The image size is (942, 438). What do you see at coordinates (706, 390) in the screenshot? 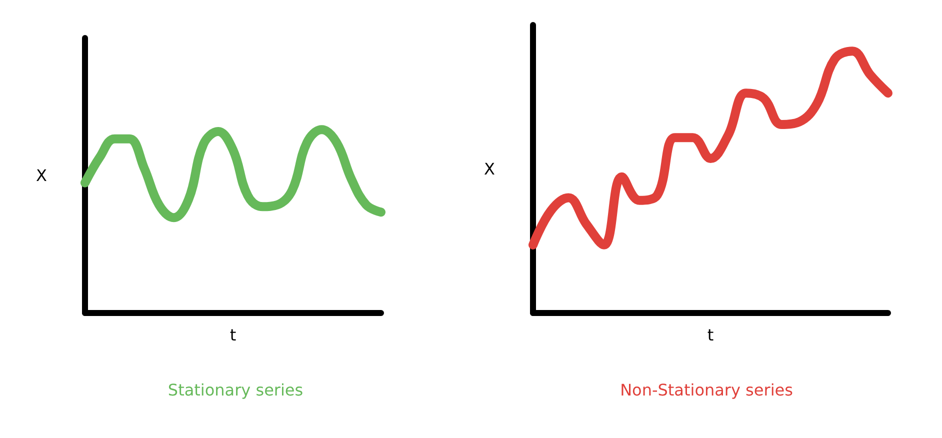
I see `text: Non-Stationary series` at bounding box center [706, 390].